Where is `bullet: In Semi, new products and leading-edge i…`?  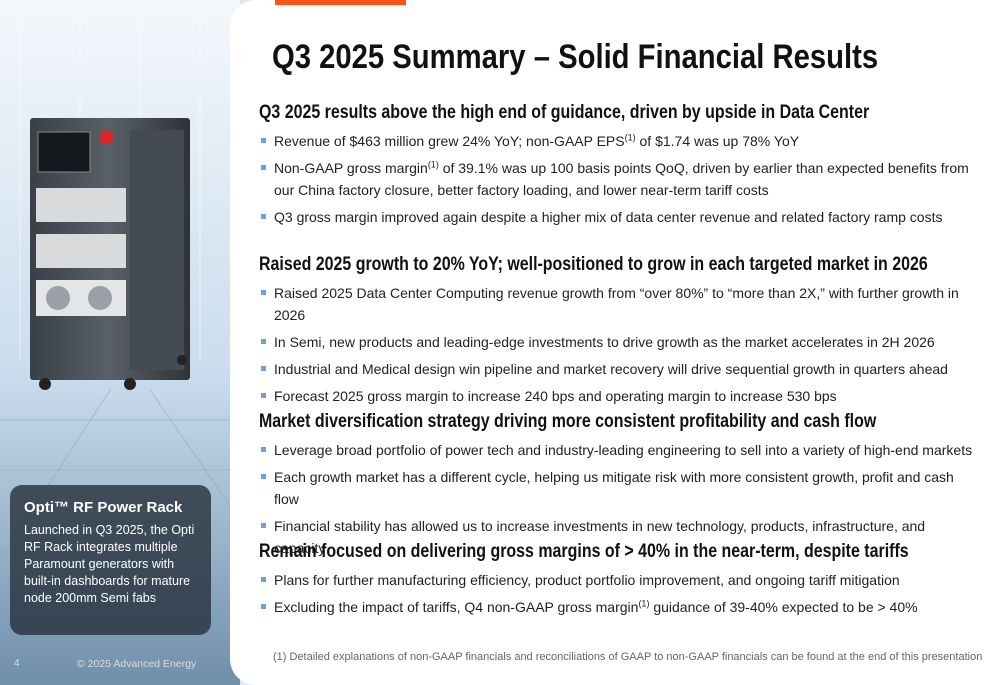 bullet: In Semi, new products and leading-edge i… is located at coordinates (616, 342).